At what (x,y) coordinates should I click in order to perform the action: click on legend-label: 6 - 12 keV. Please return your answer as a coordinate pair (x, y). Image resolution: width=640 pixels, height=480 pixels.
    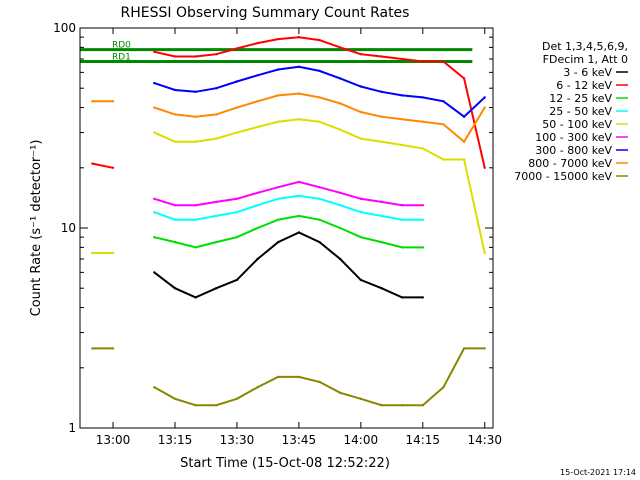
    Looking at the image, I should click on (584, 85).